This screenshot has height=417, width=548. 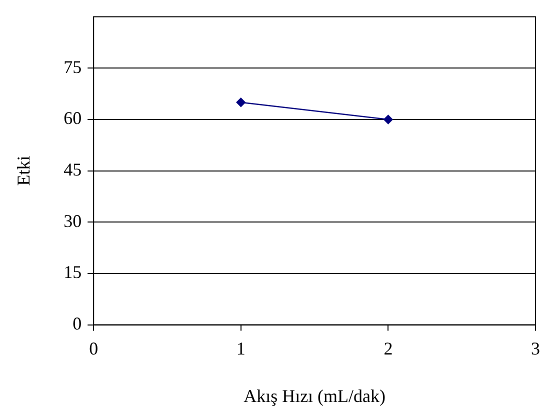 I want to click on x-tick-label: 2, so click(x=388, y=348).